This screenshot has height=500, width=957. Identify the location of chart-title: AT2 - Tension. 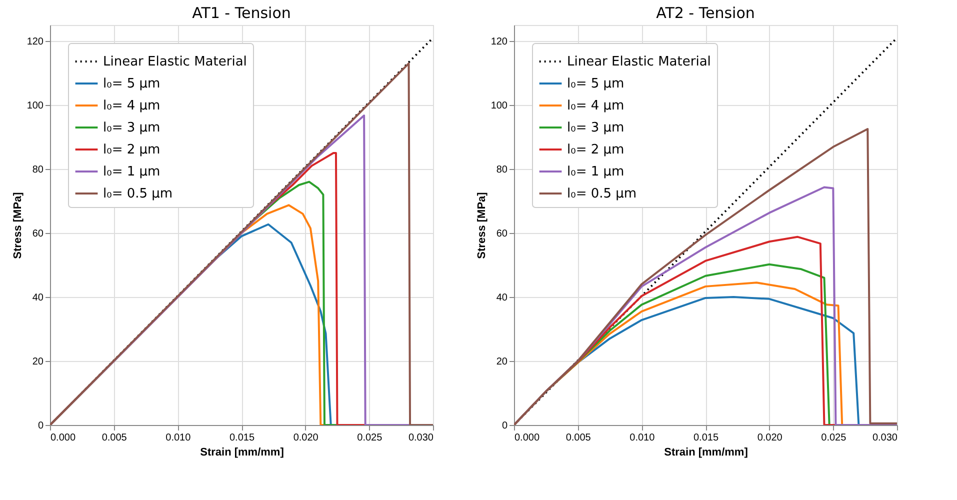
(705, 13).